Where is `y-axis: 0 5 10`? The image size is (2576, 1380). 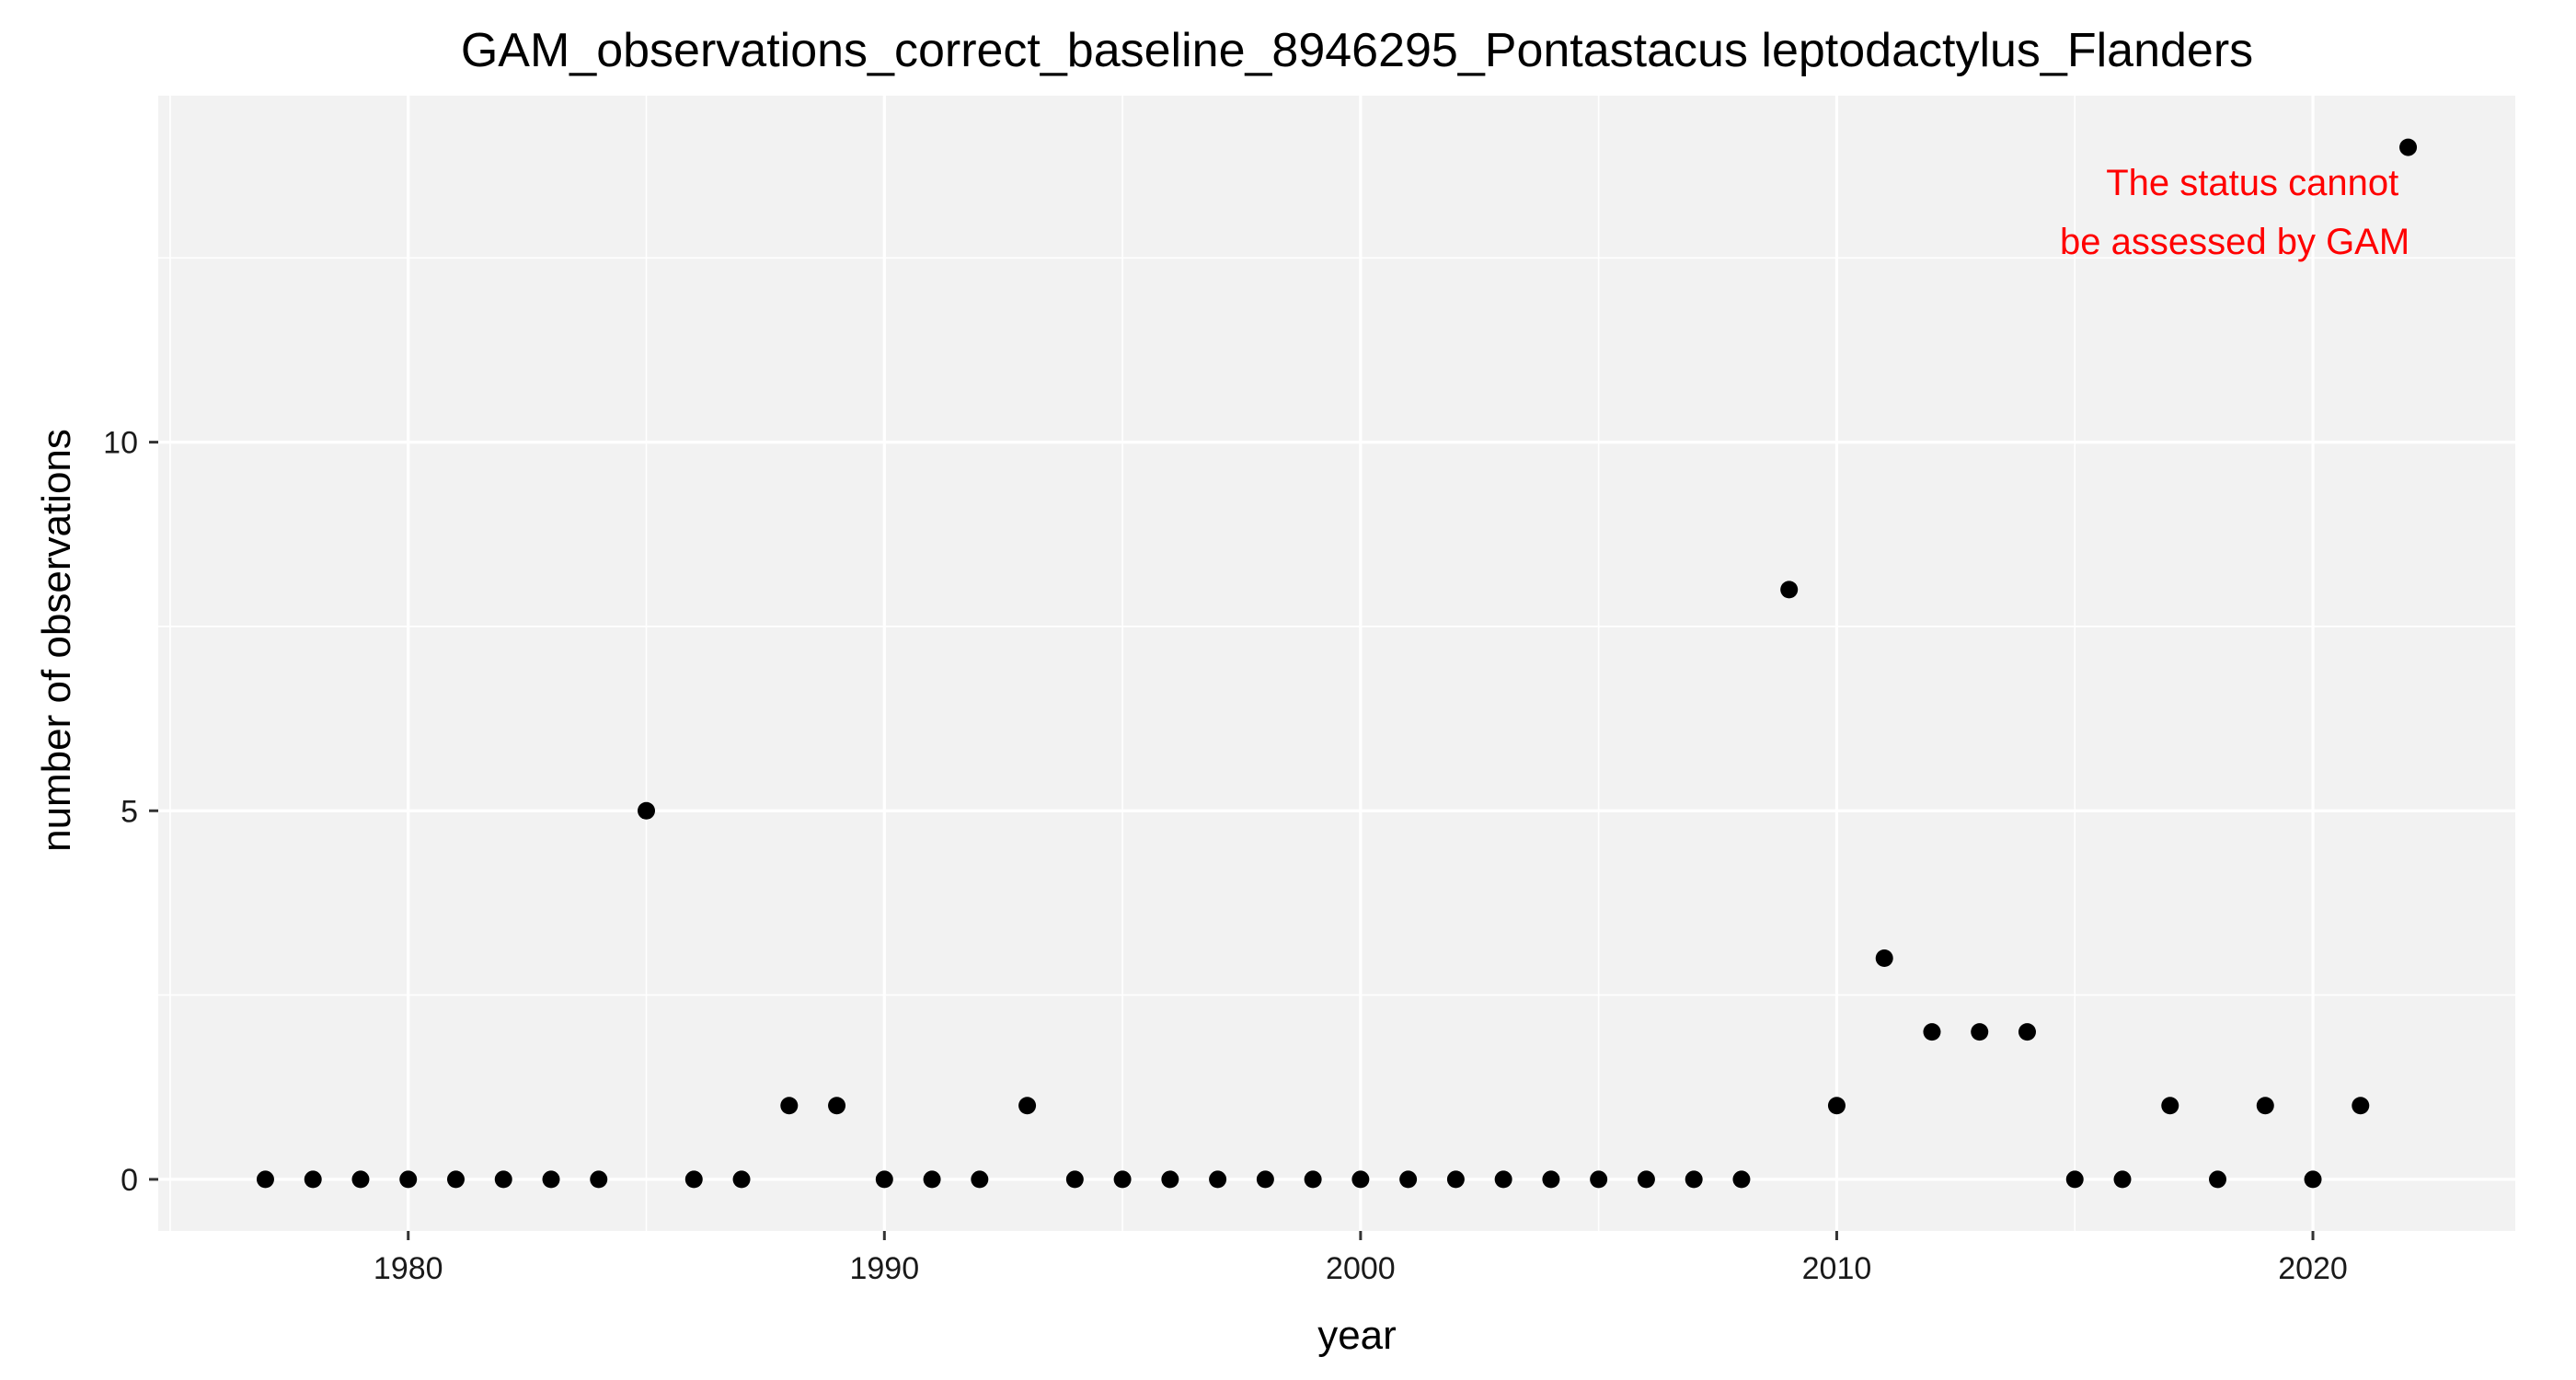 y-axis: 0 5 10 is located at coordinates (130, 812).